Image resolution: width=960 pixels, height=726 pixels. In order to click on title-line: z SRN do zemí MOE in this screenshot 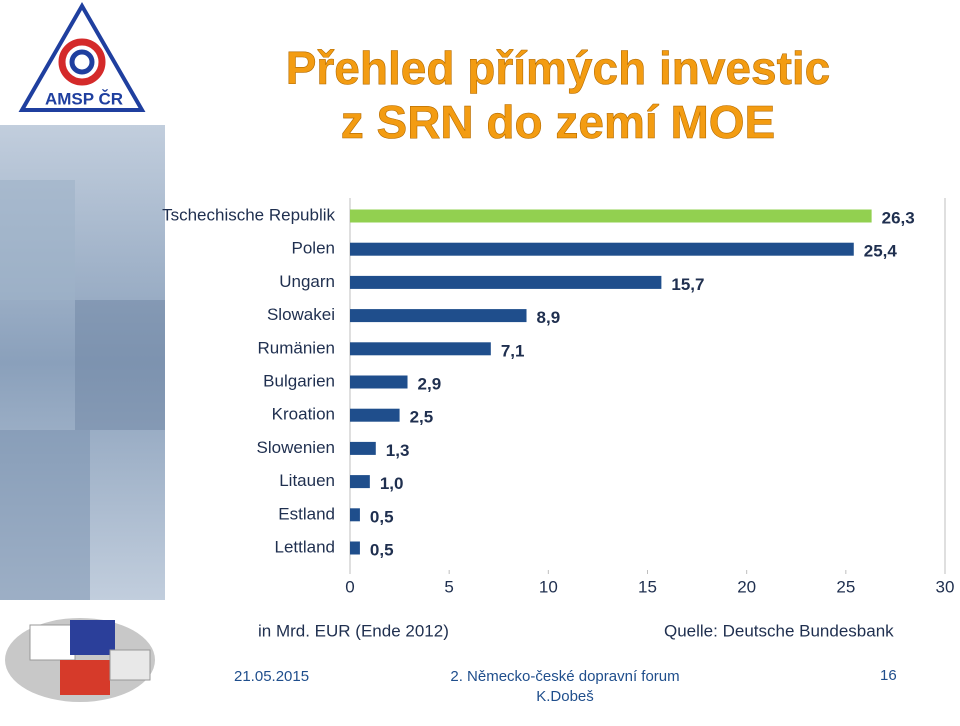, I will do `click(558, 122)`.